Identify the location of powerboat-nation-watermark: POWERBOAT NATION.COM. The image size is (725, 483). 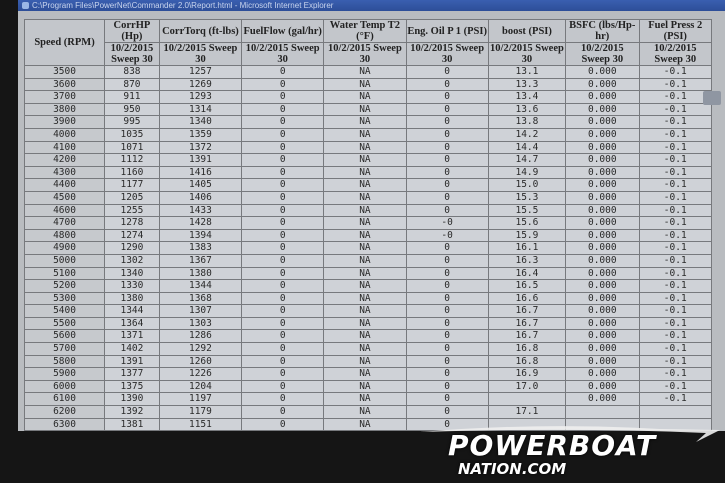
(570, 454).